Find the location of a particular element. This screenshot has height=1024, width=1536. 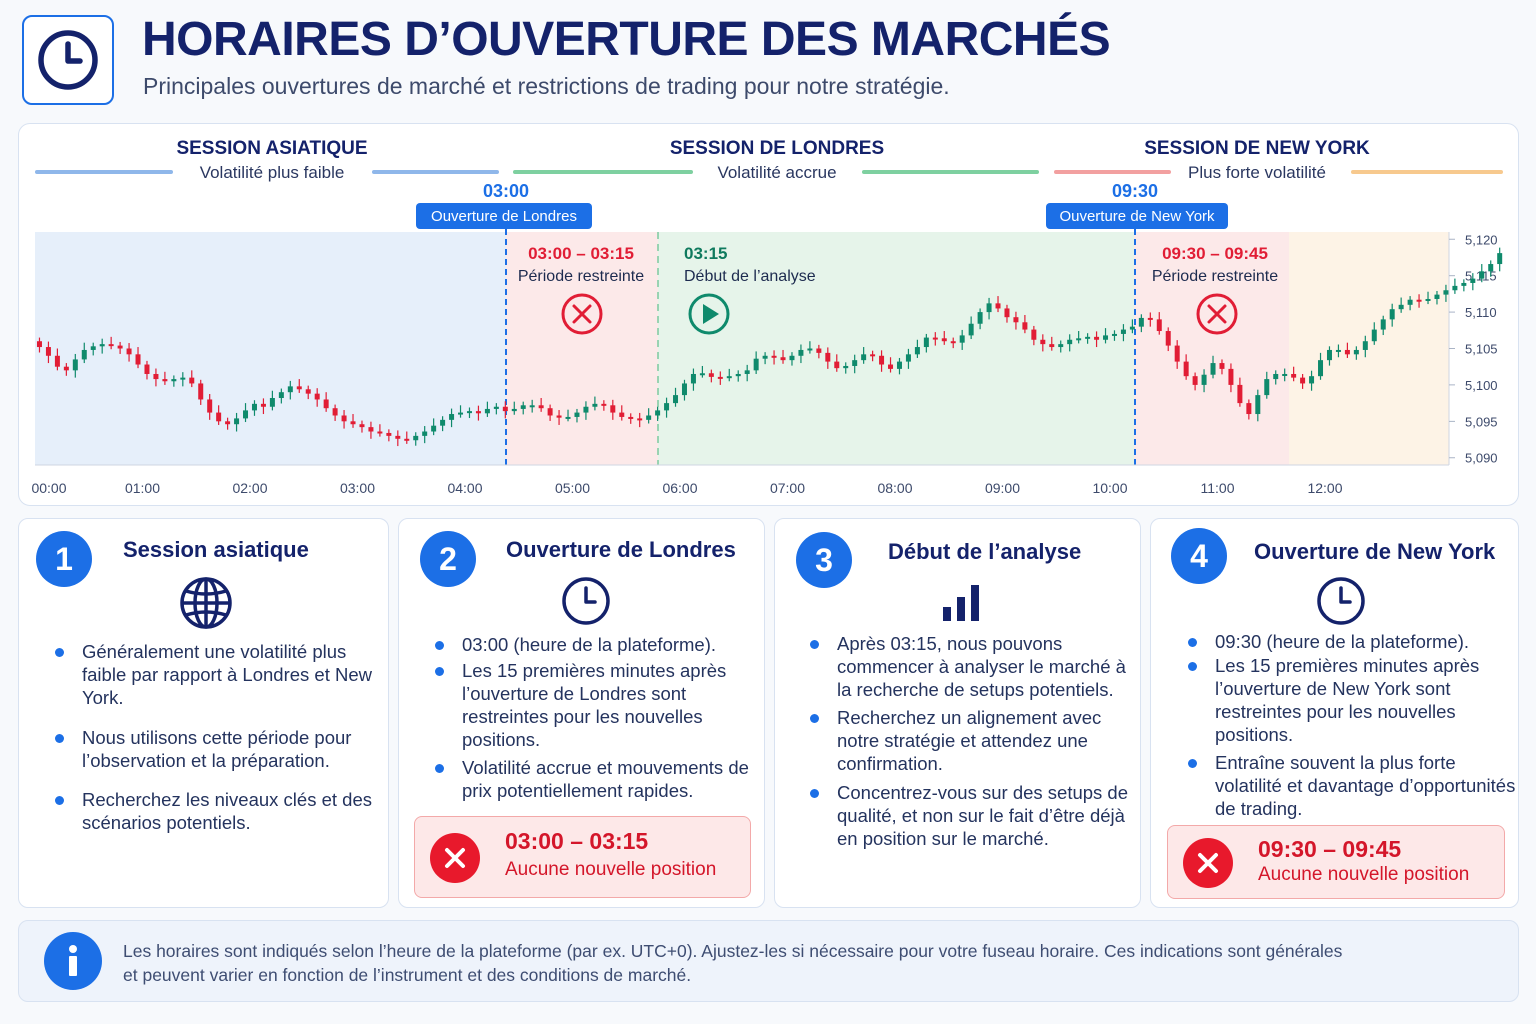

restriction-time: 03:00 – 03:15 is located at coordinates (577, 841).